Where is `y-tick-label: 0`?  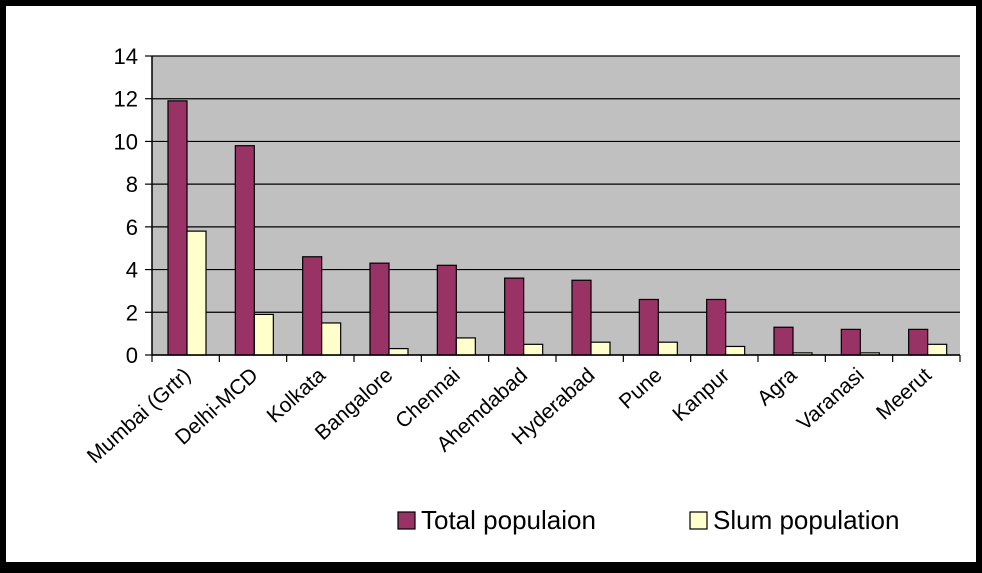 y-tick-label: 0 is located at coordinates (132, 355).